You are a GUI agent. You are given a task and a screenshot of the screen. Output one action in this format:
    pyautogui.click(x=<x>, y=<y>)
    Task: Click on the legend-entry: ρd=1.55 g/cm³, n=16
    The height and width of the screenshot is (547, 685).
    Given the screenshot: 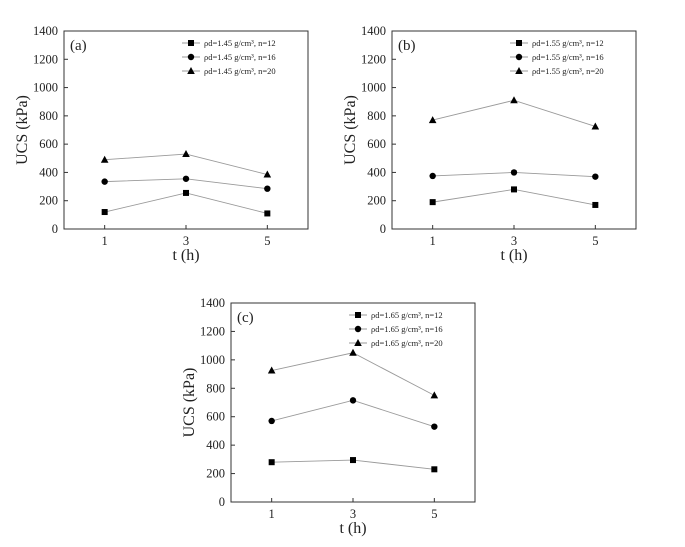 What is the action you would take?
    pyautogui.click(x=568, y=57)
    